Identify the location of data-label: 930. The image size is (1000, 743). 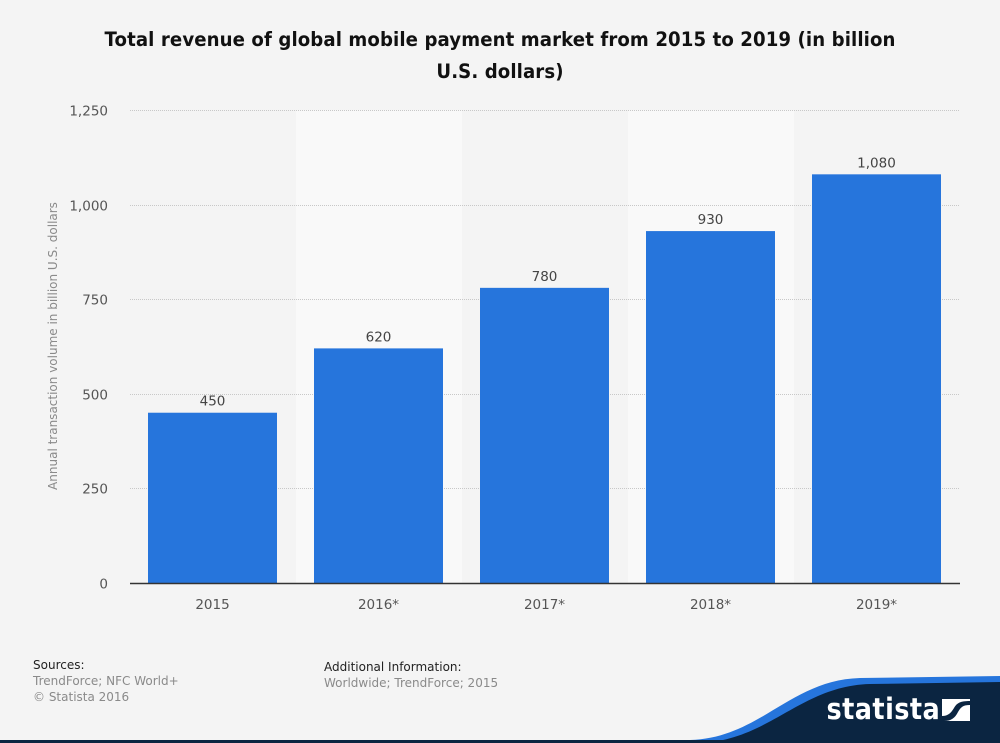
(711, 220).